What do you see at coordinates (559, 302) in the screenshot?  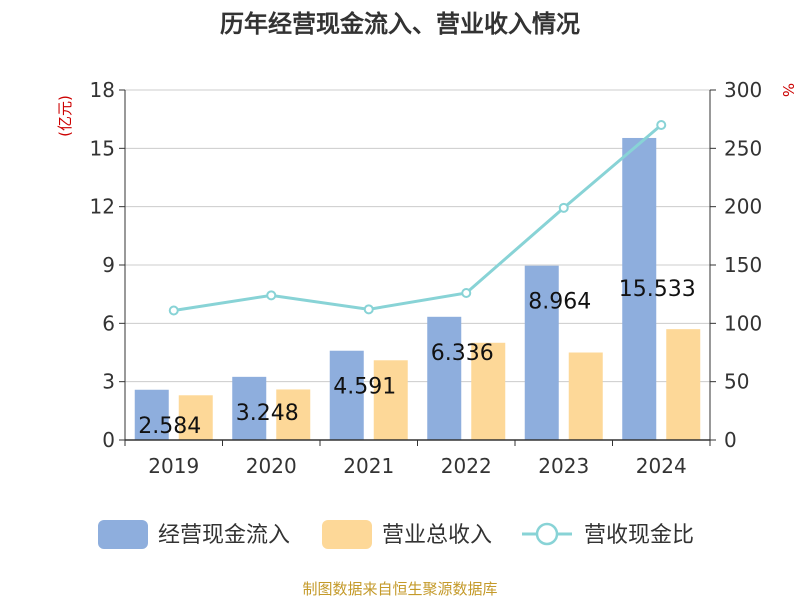 I see `bar-data-label: 8.964` at bounding box center [559, 302].